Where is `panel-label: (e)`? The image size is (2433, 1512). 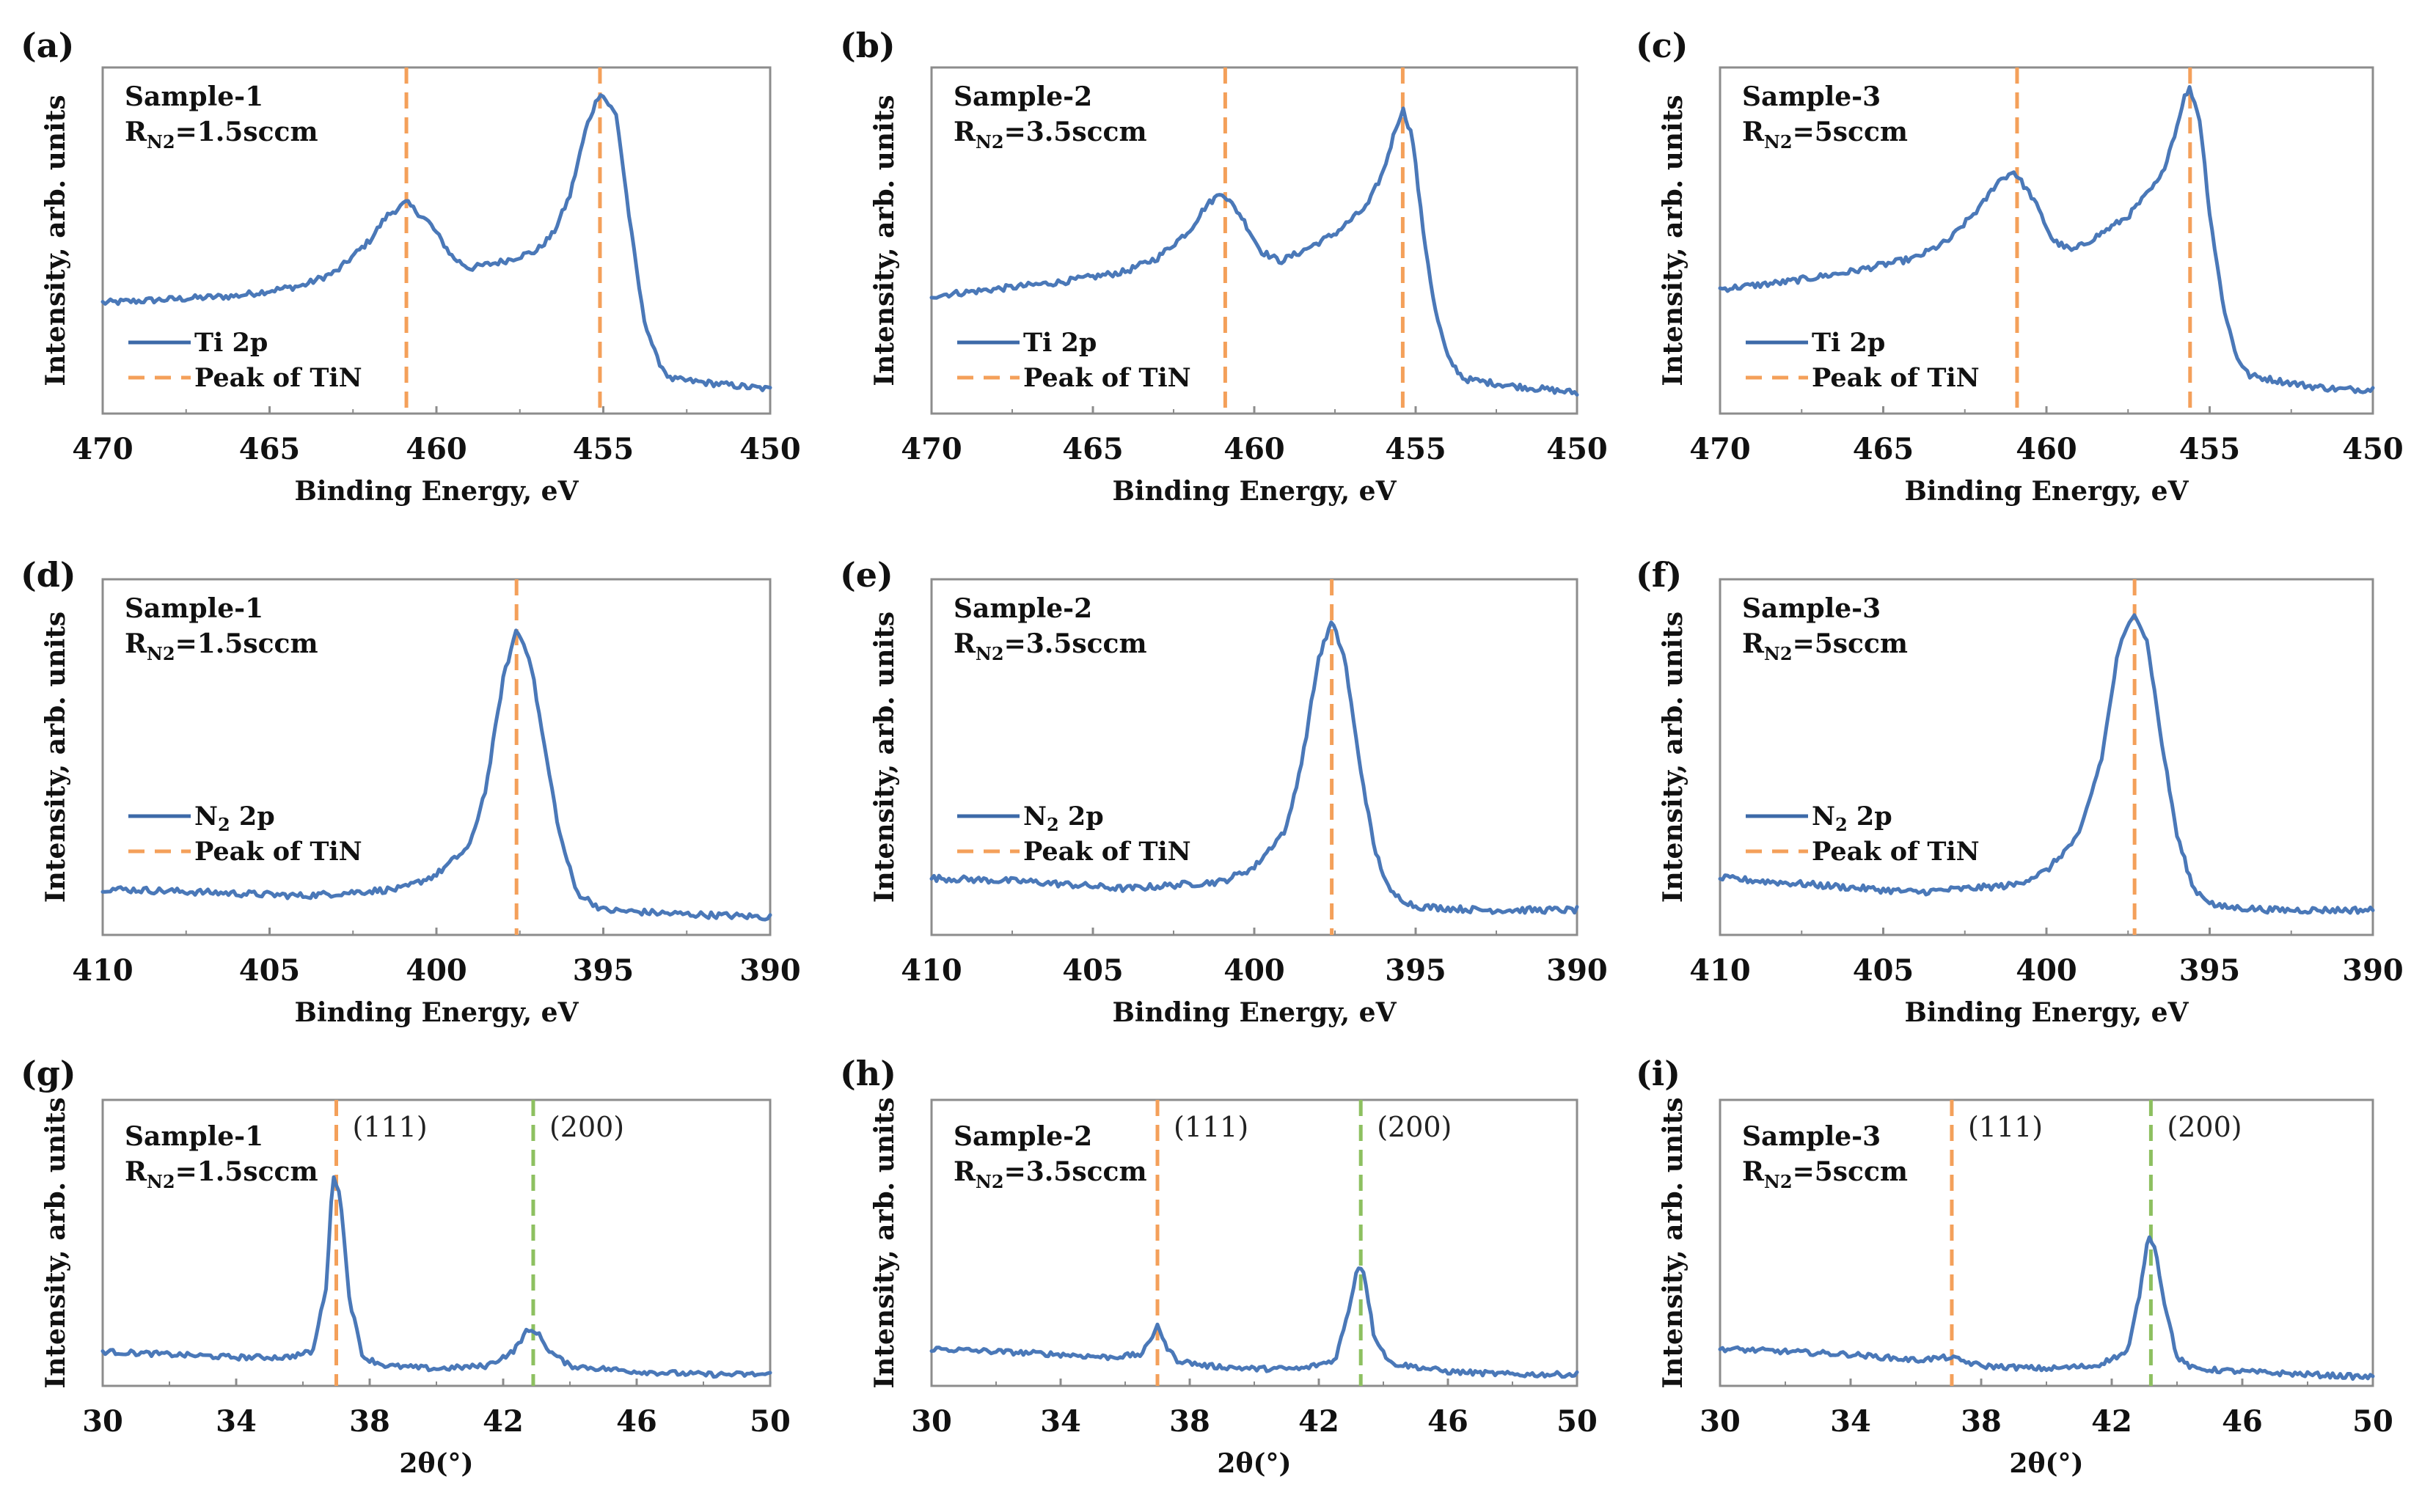
panel-label: (e) is located at coordinates (866, 575).